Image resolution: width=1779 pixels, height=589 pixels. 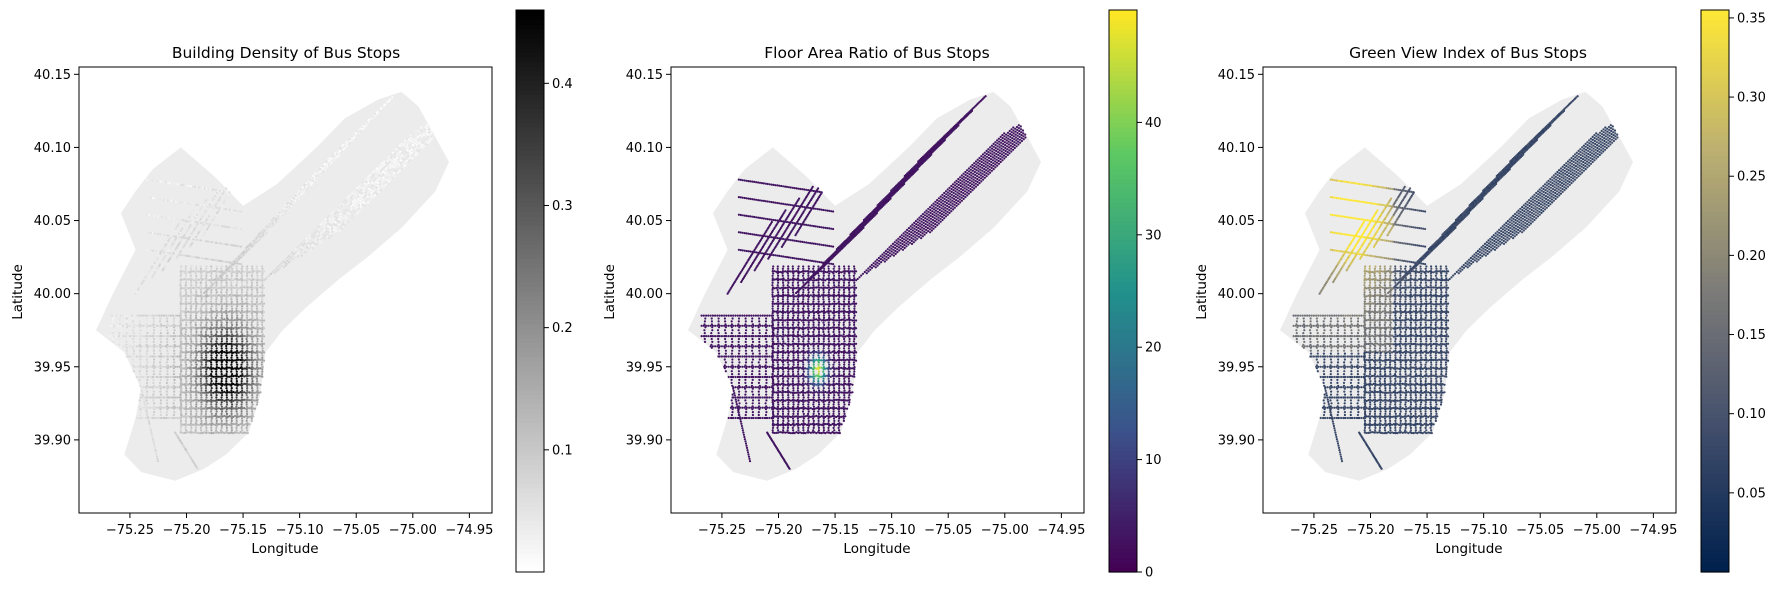 What do you see at coordinates (562, 450) in the screenshot?
I see `colorbar-tick-label: 0.1` at bounding box center [562, 450].